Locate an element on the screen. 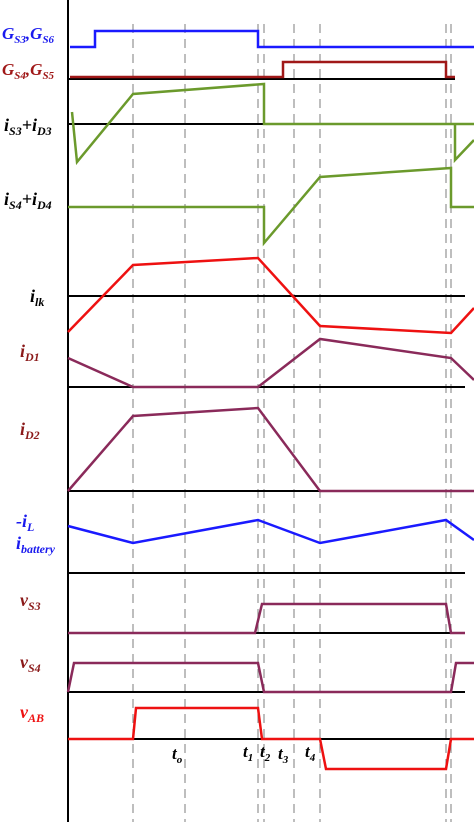 The image size is (474, 822). wave-is3-id3 is located at coordinates (272, 124).